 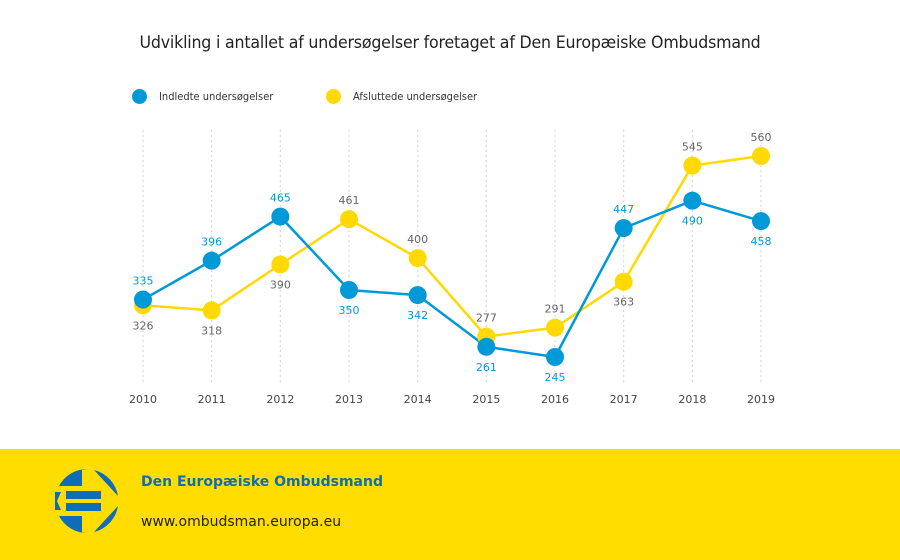 What do you see at coordinates (417, 239) in the screenshot?
I see `data-label-closed-2014: 400` at bounding box center [417, 239].